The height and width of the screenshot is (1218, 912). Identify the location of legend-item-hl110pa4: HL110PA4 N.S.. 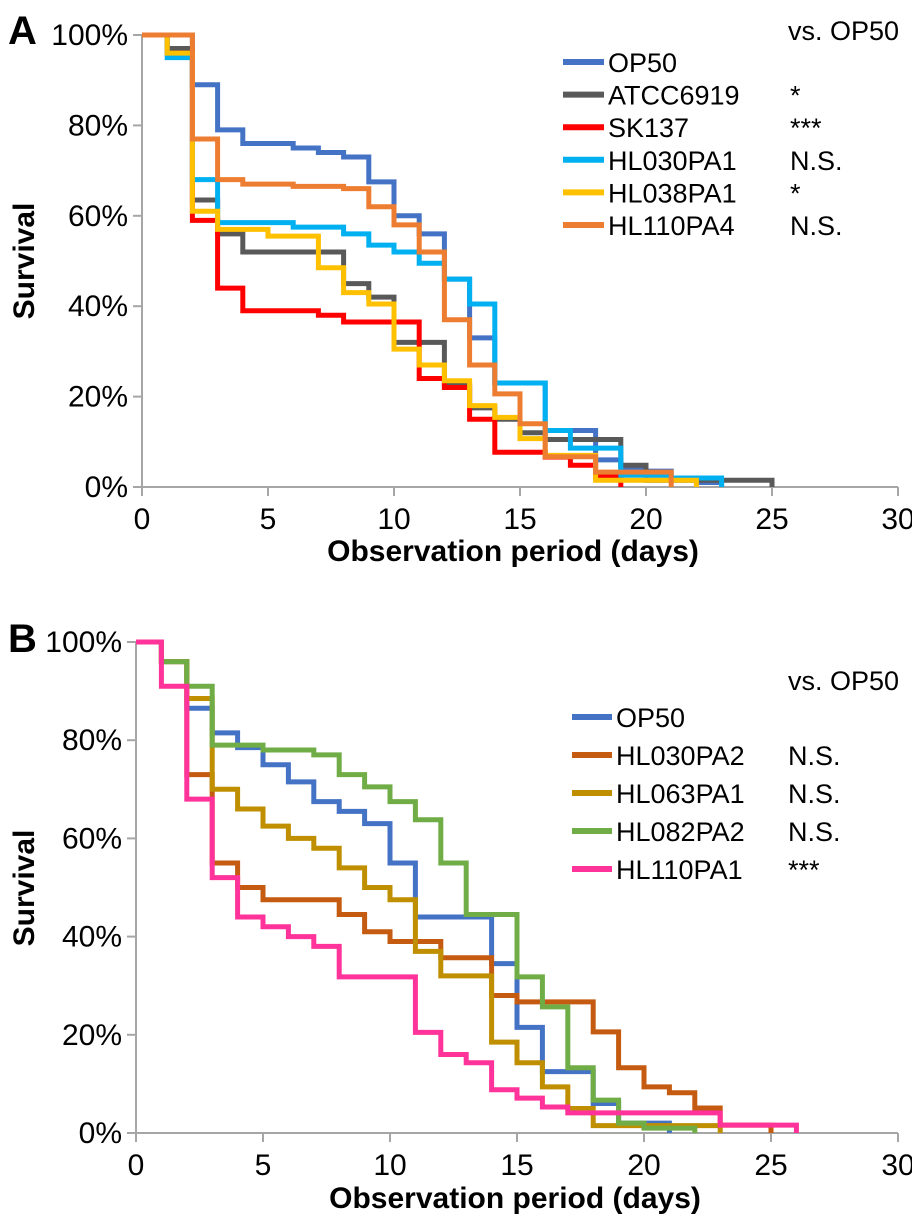
(703, 226).